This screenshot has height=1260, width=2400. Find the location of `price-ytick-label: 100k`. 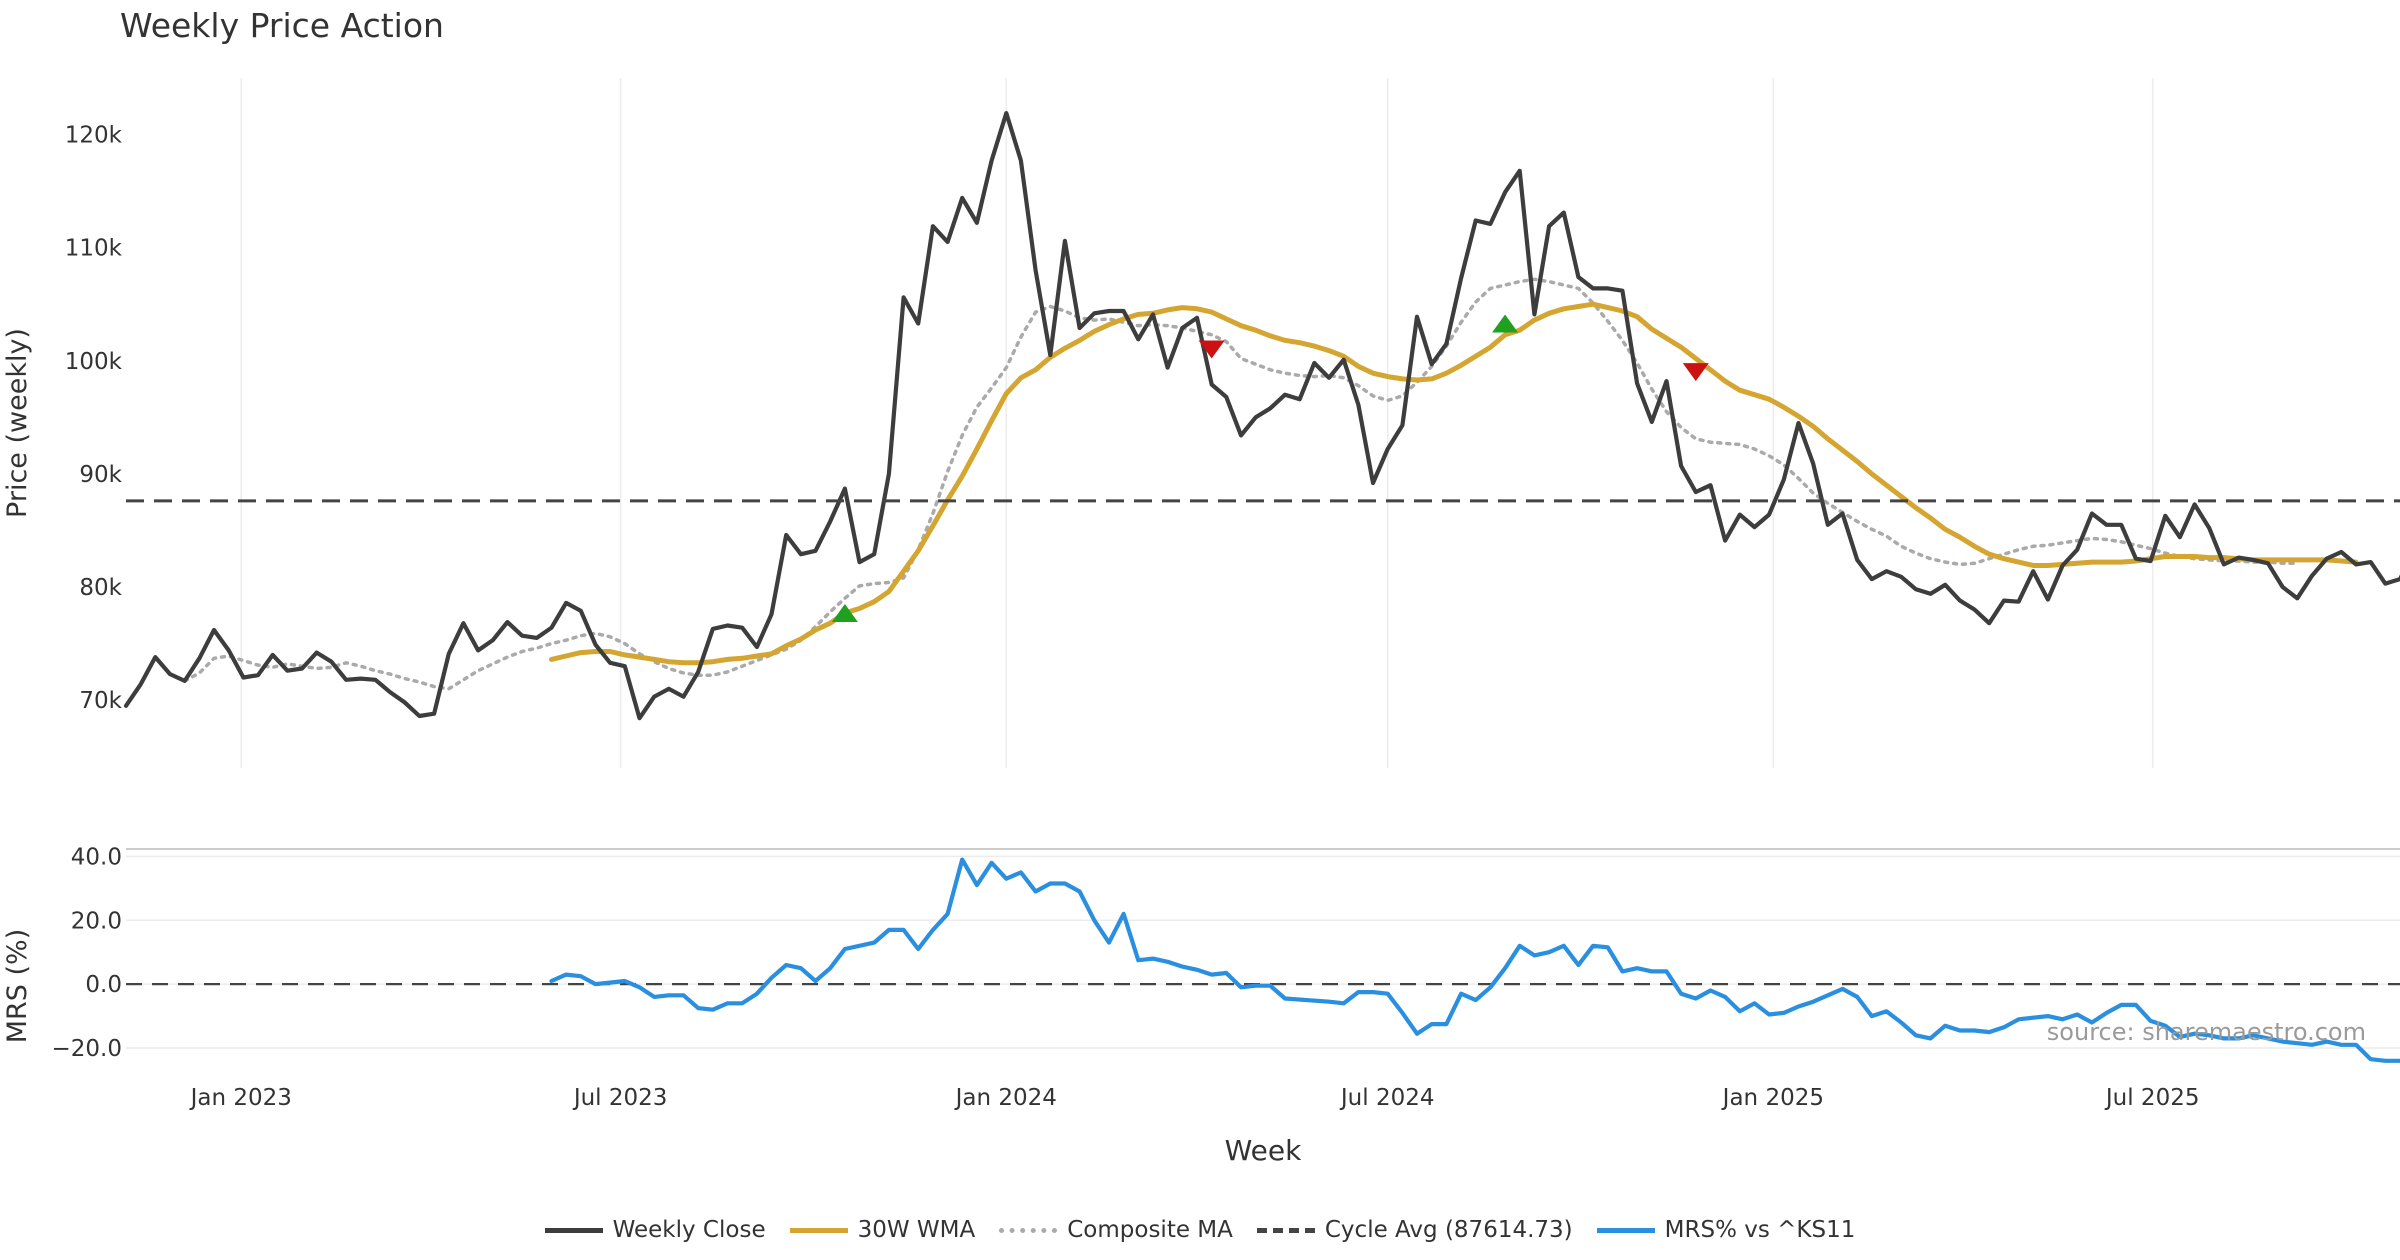

price-ytick-label: 100k is located at coordinates (94, 362).